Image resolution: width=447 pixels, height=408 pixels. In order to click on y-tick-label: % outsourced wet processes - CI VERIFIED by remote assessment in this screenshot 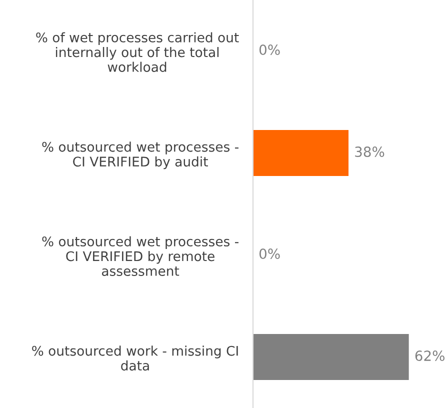, I will do `click(140, 256)`.